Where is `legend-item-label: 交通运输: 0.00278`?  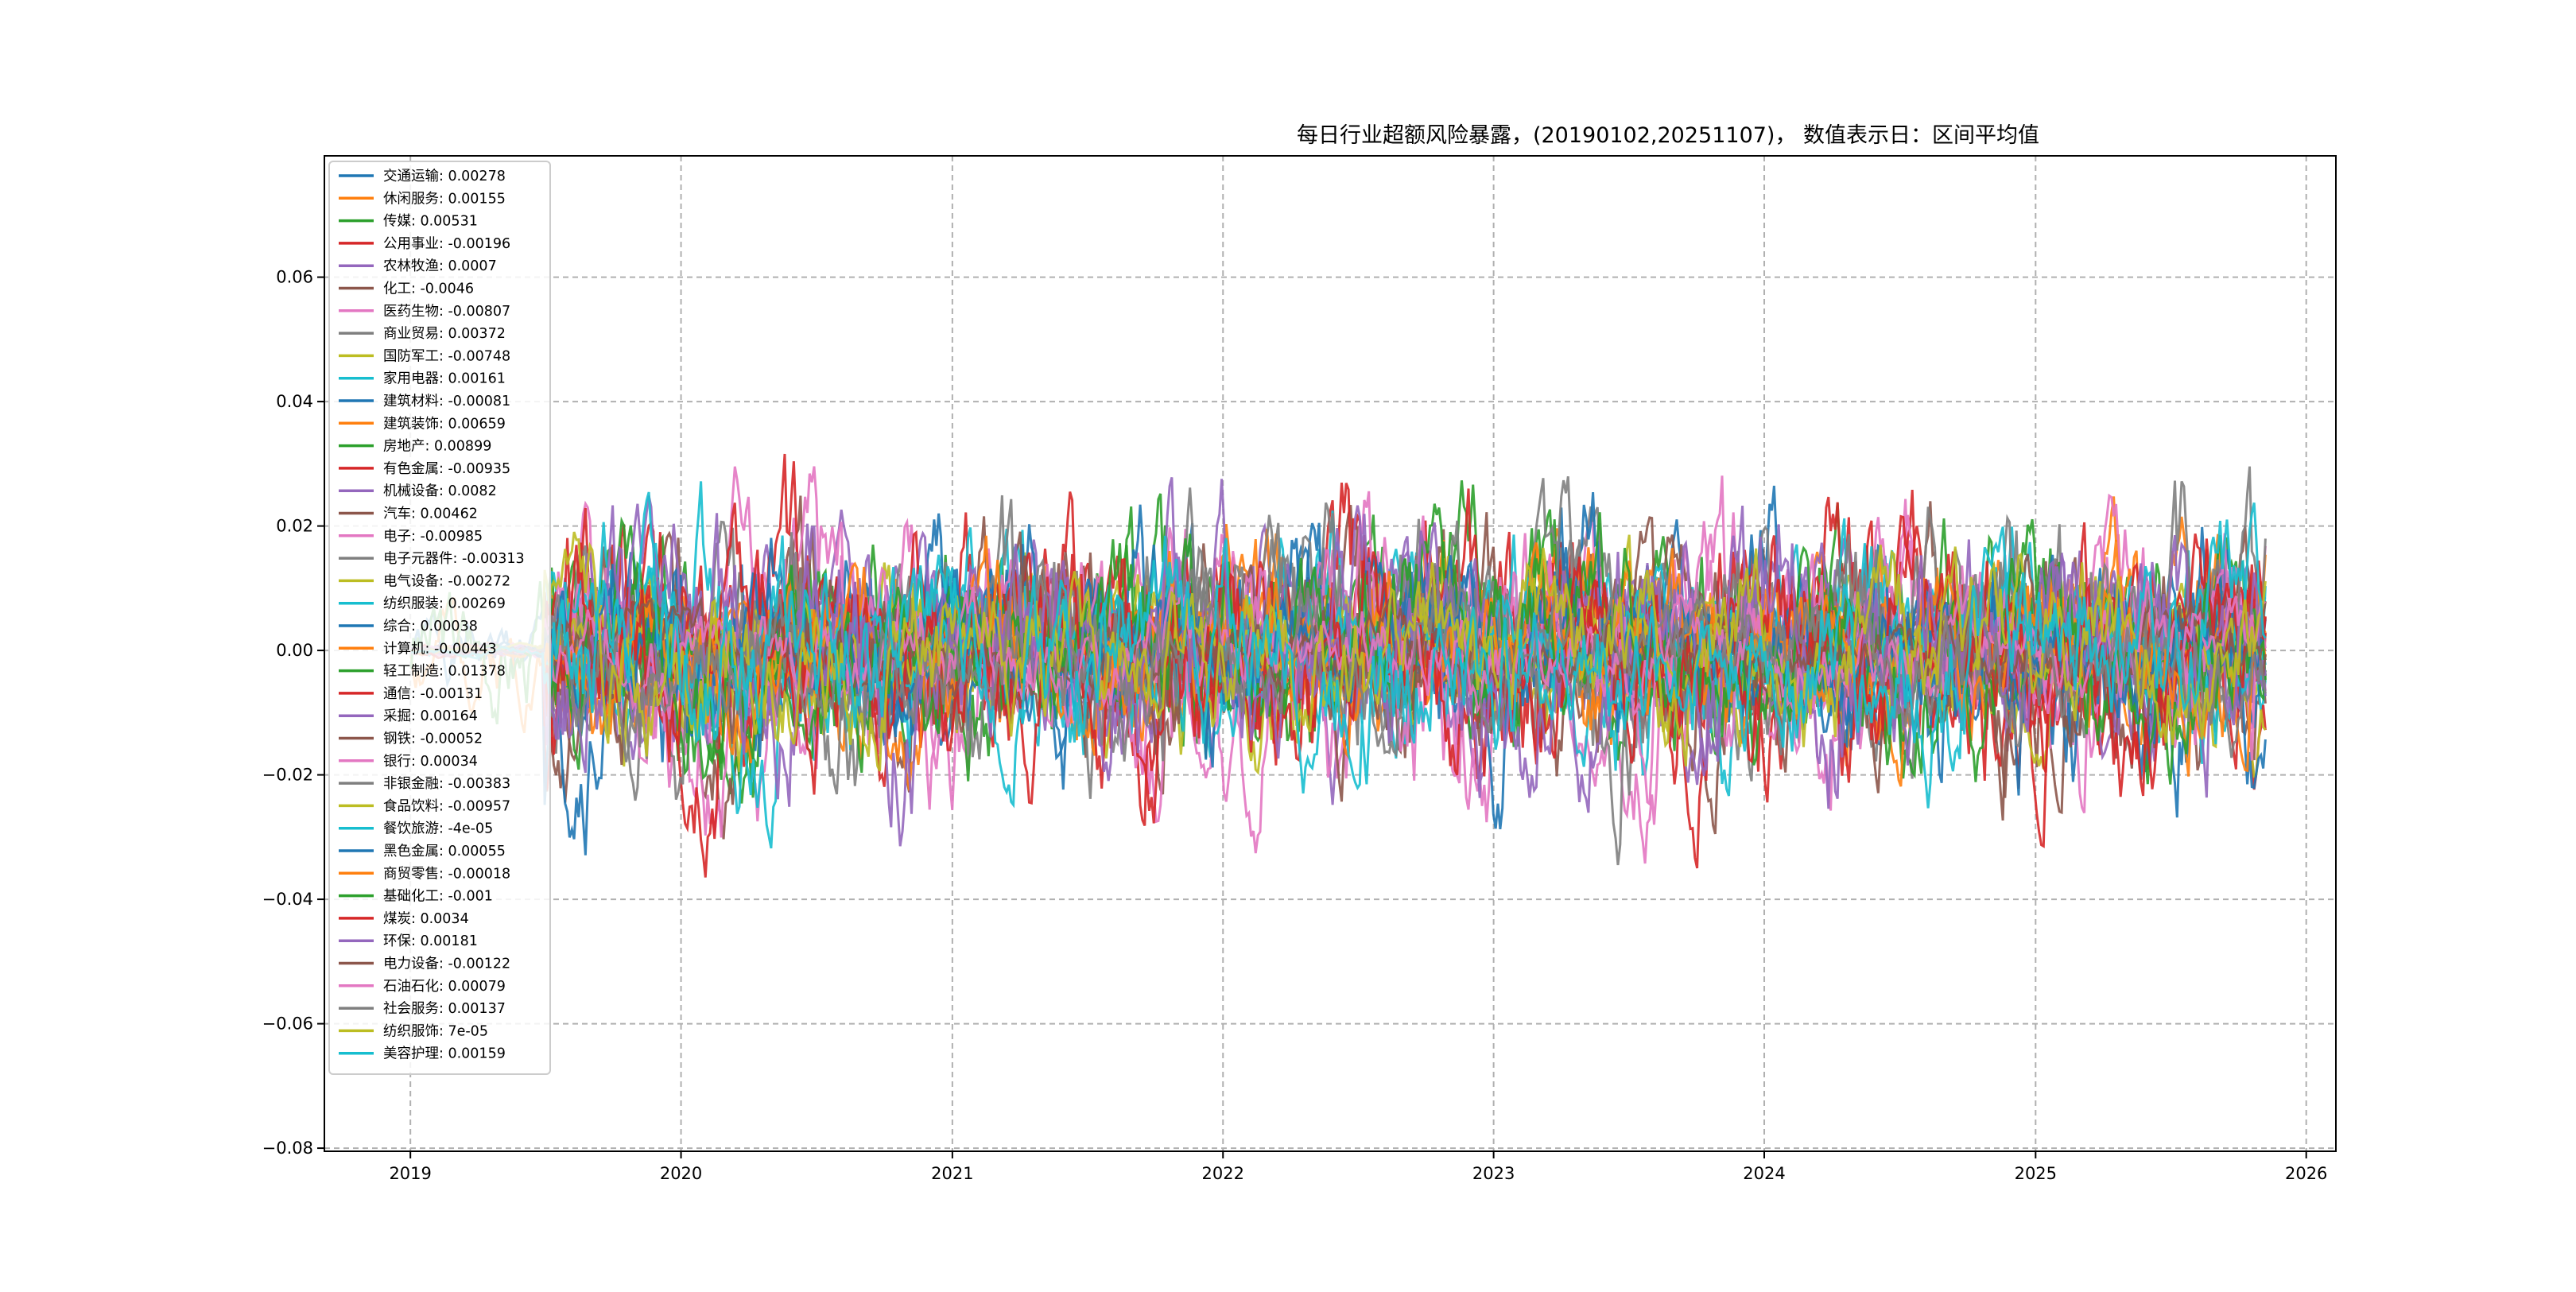 legend-item-label: 交通运输: 0.00278 is located at coordinates (444, 177).